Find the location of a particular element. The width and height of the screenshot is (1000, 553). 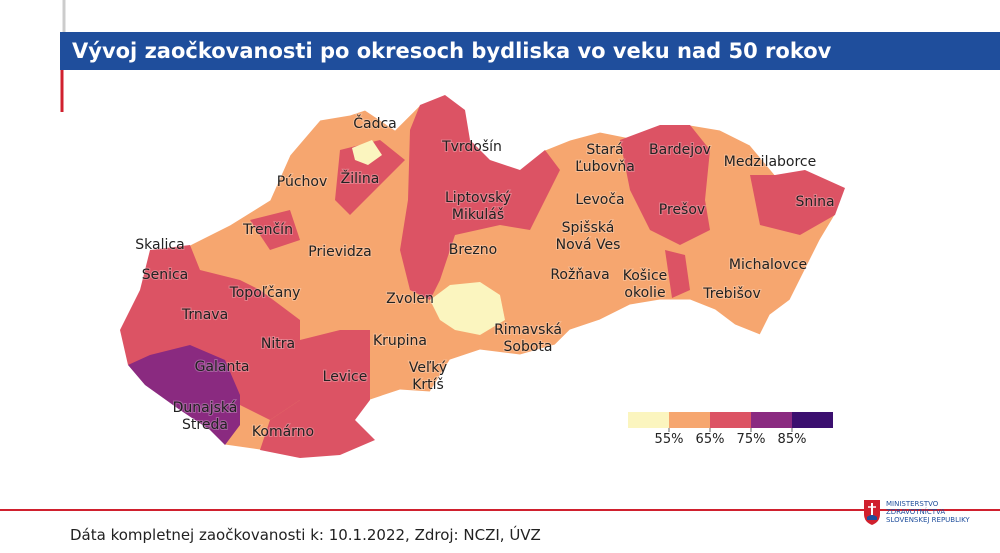

title-bar is located at coordinates (530, 51).